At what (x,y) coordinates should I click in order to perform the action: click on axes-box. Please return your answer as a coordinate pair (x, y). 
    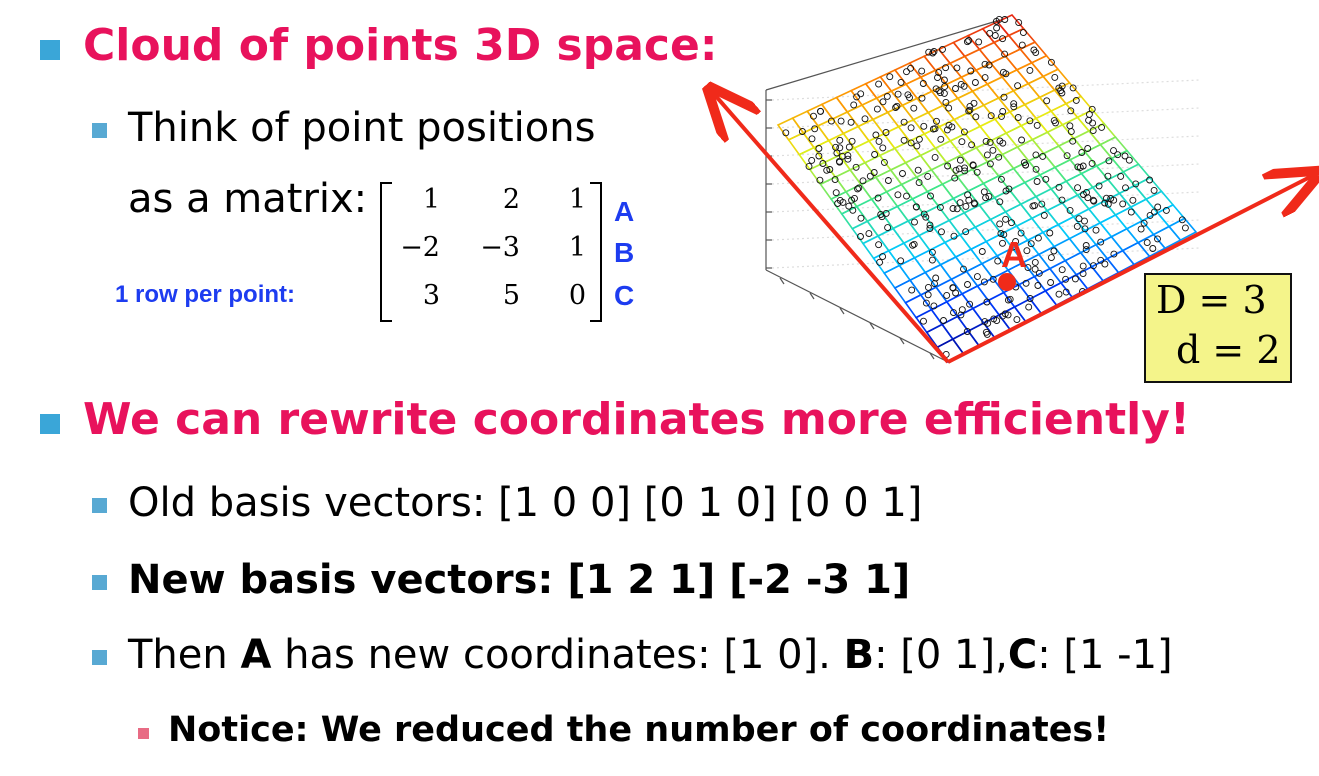
    Looking at the image, I should click on (983, 191).